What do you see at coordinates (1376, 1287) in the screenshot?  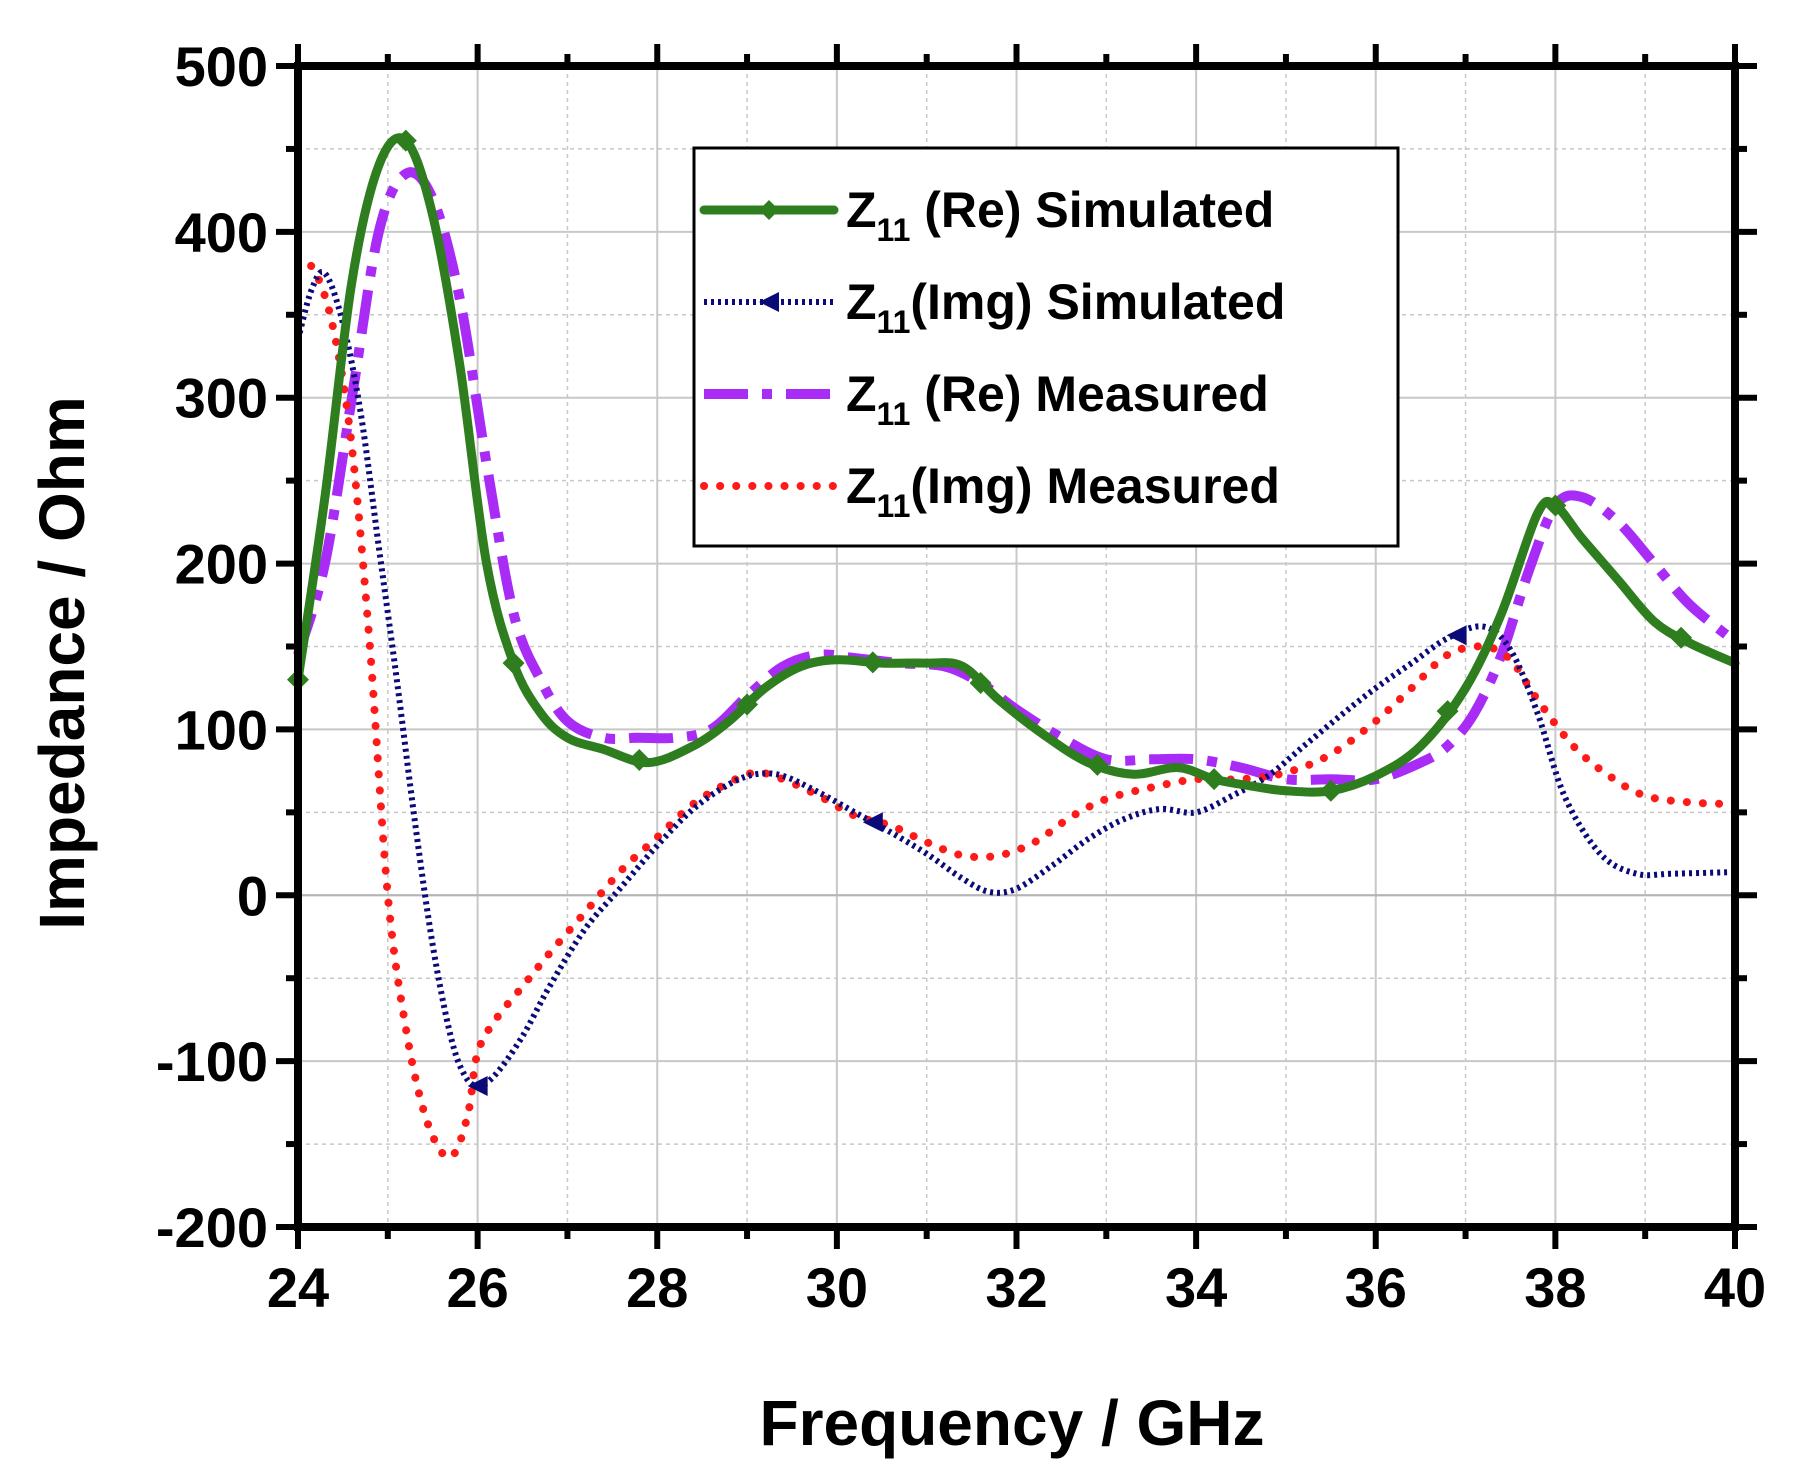 I see `x-tick-label: 36` at bounding box center [1376, 1287].